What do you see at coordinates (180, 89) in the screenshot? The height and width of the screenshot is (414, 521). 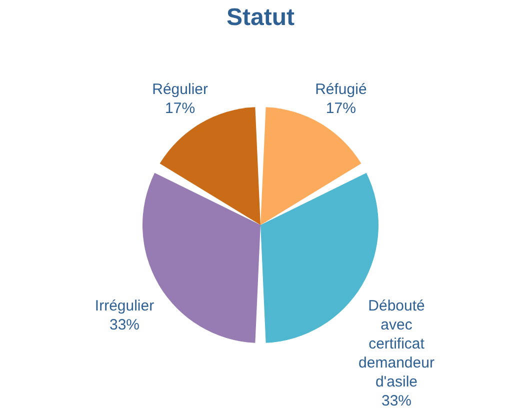 I see `slice-label: Régulier` at bounding box center [180, 89].